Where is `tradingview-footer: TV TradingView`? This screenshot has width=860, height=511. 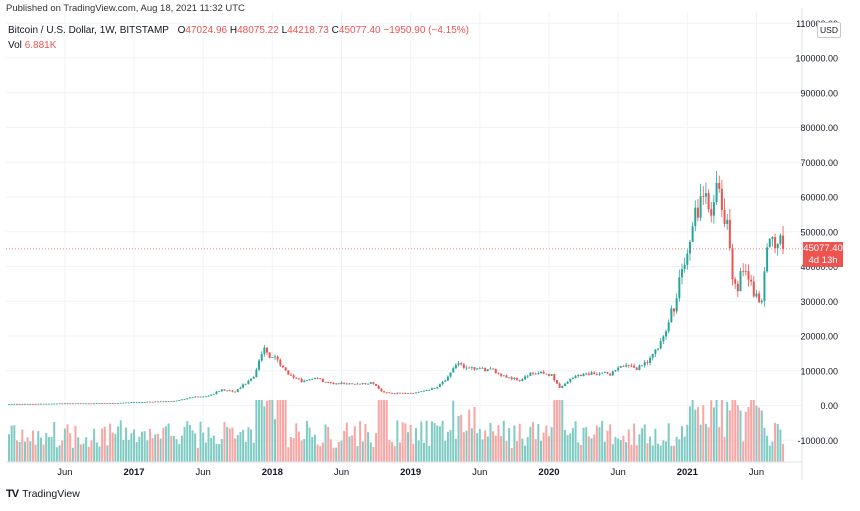 tradingview-footer: TV TradingView is located at coordinates (43, 494).